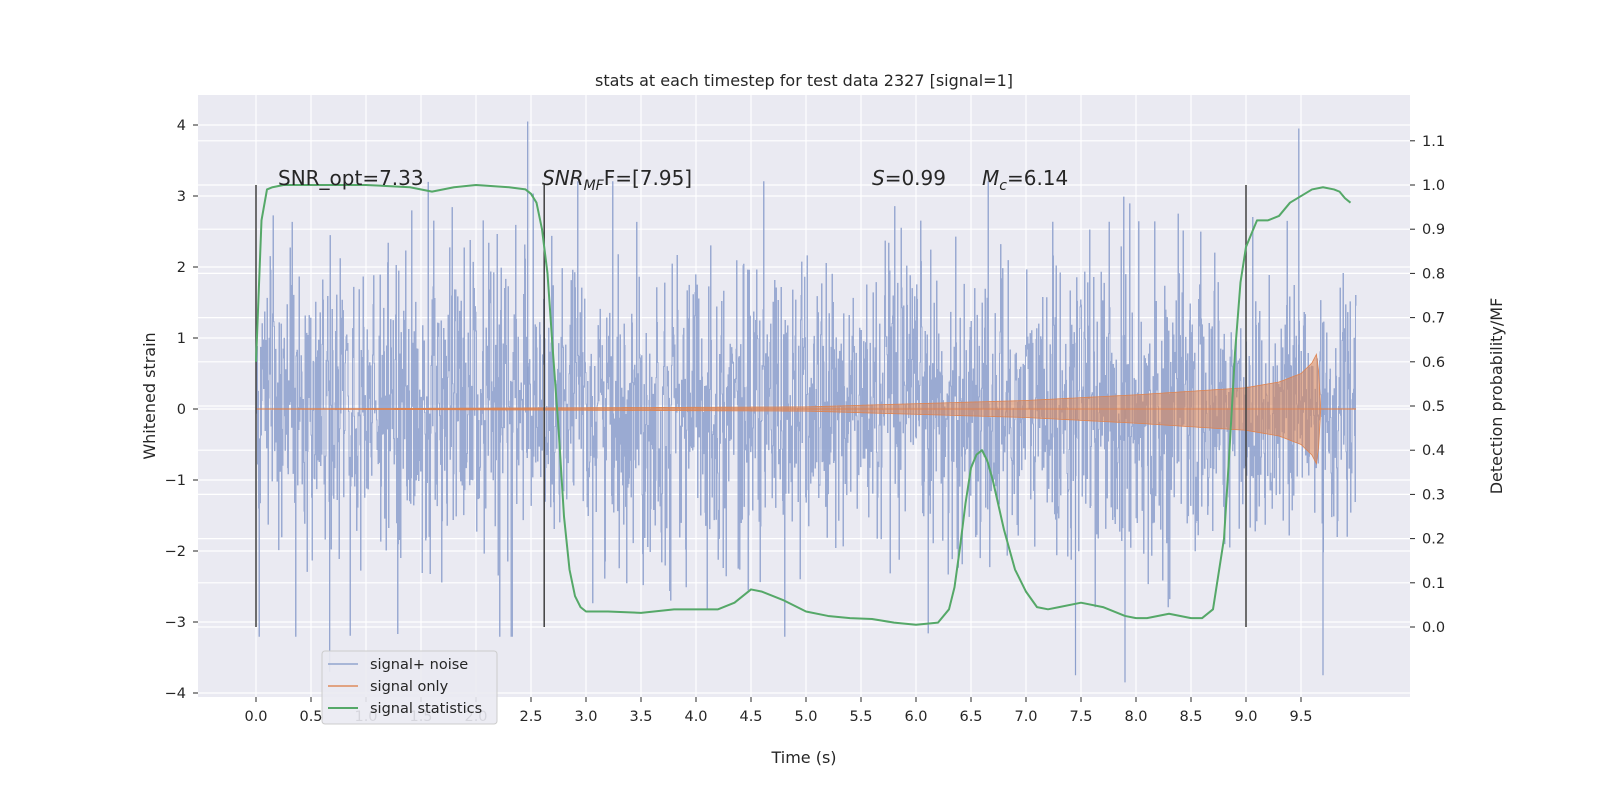  Describe the element at coordinates (1496, 396) in the screenshot. I see `y2-axis-label: Detection probability/MF` at that location.